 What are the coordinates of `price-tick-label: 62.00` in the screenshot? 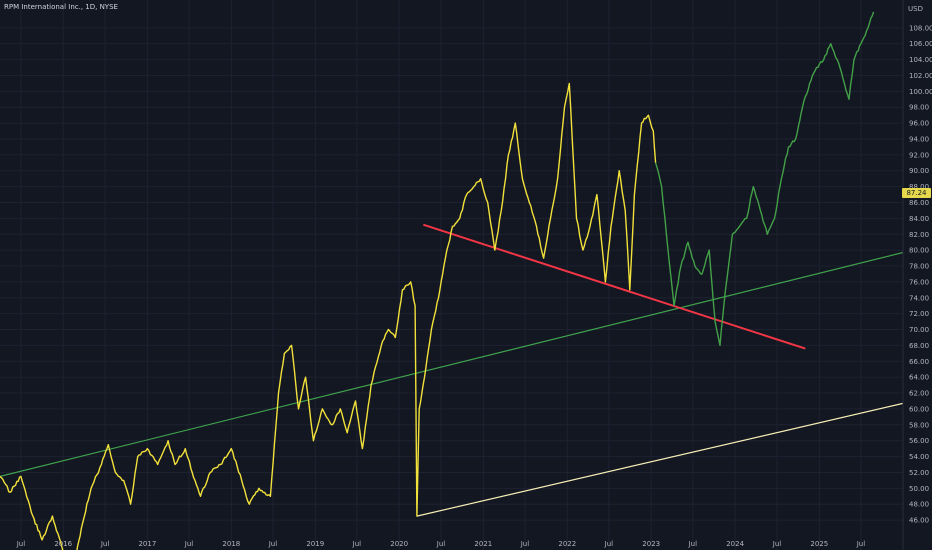 It's located at (919, 394).